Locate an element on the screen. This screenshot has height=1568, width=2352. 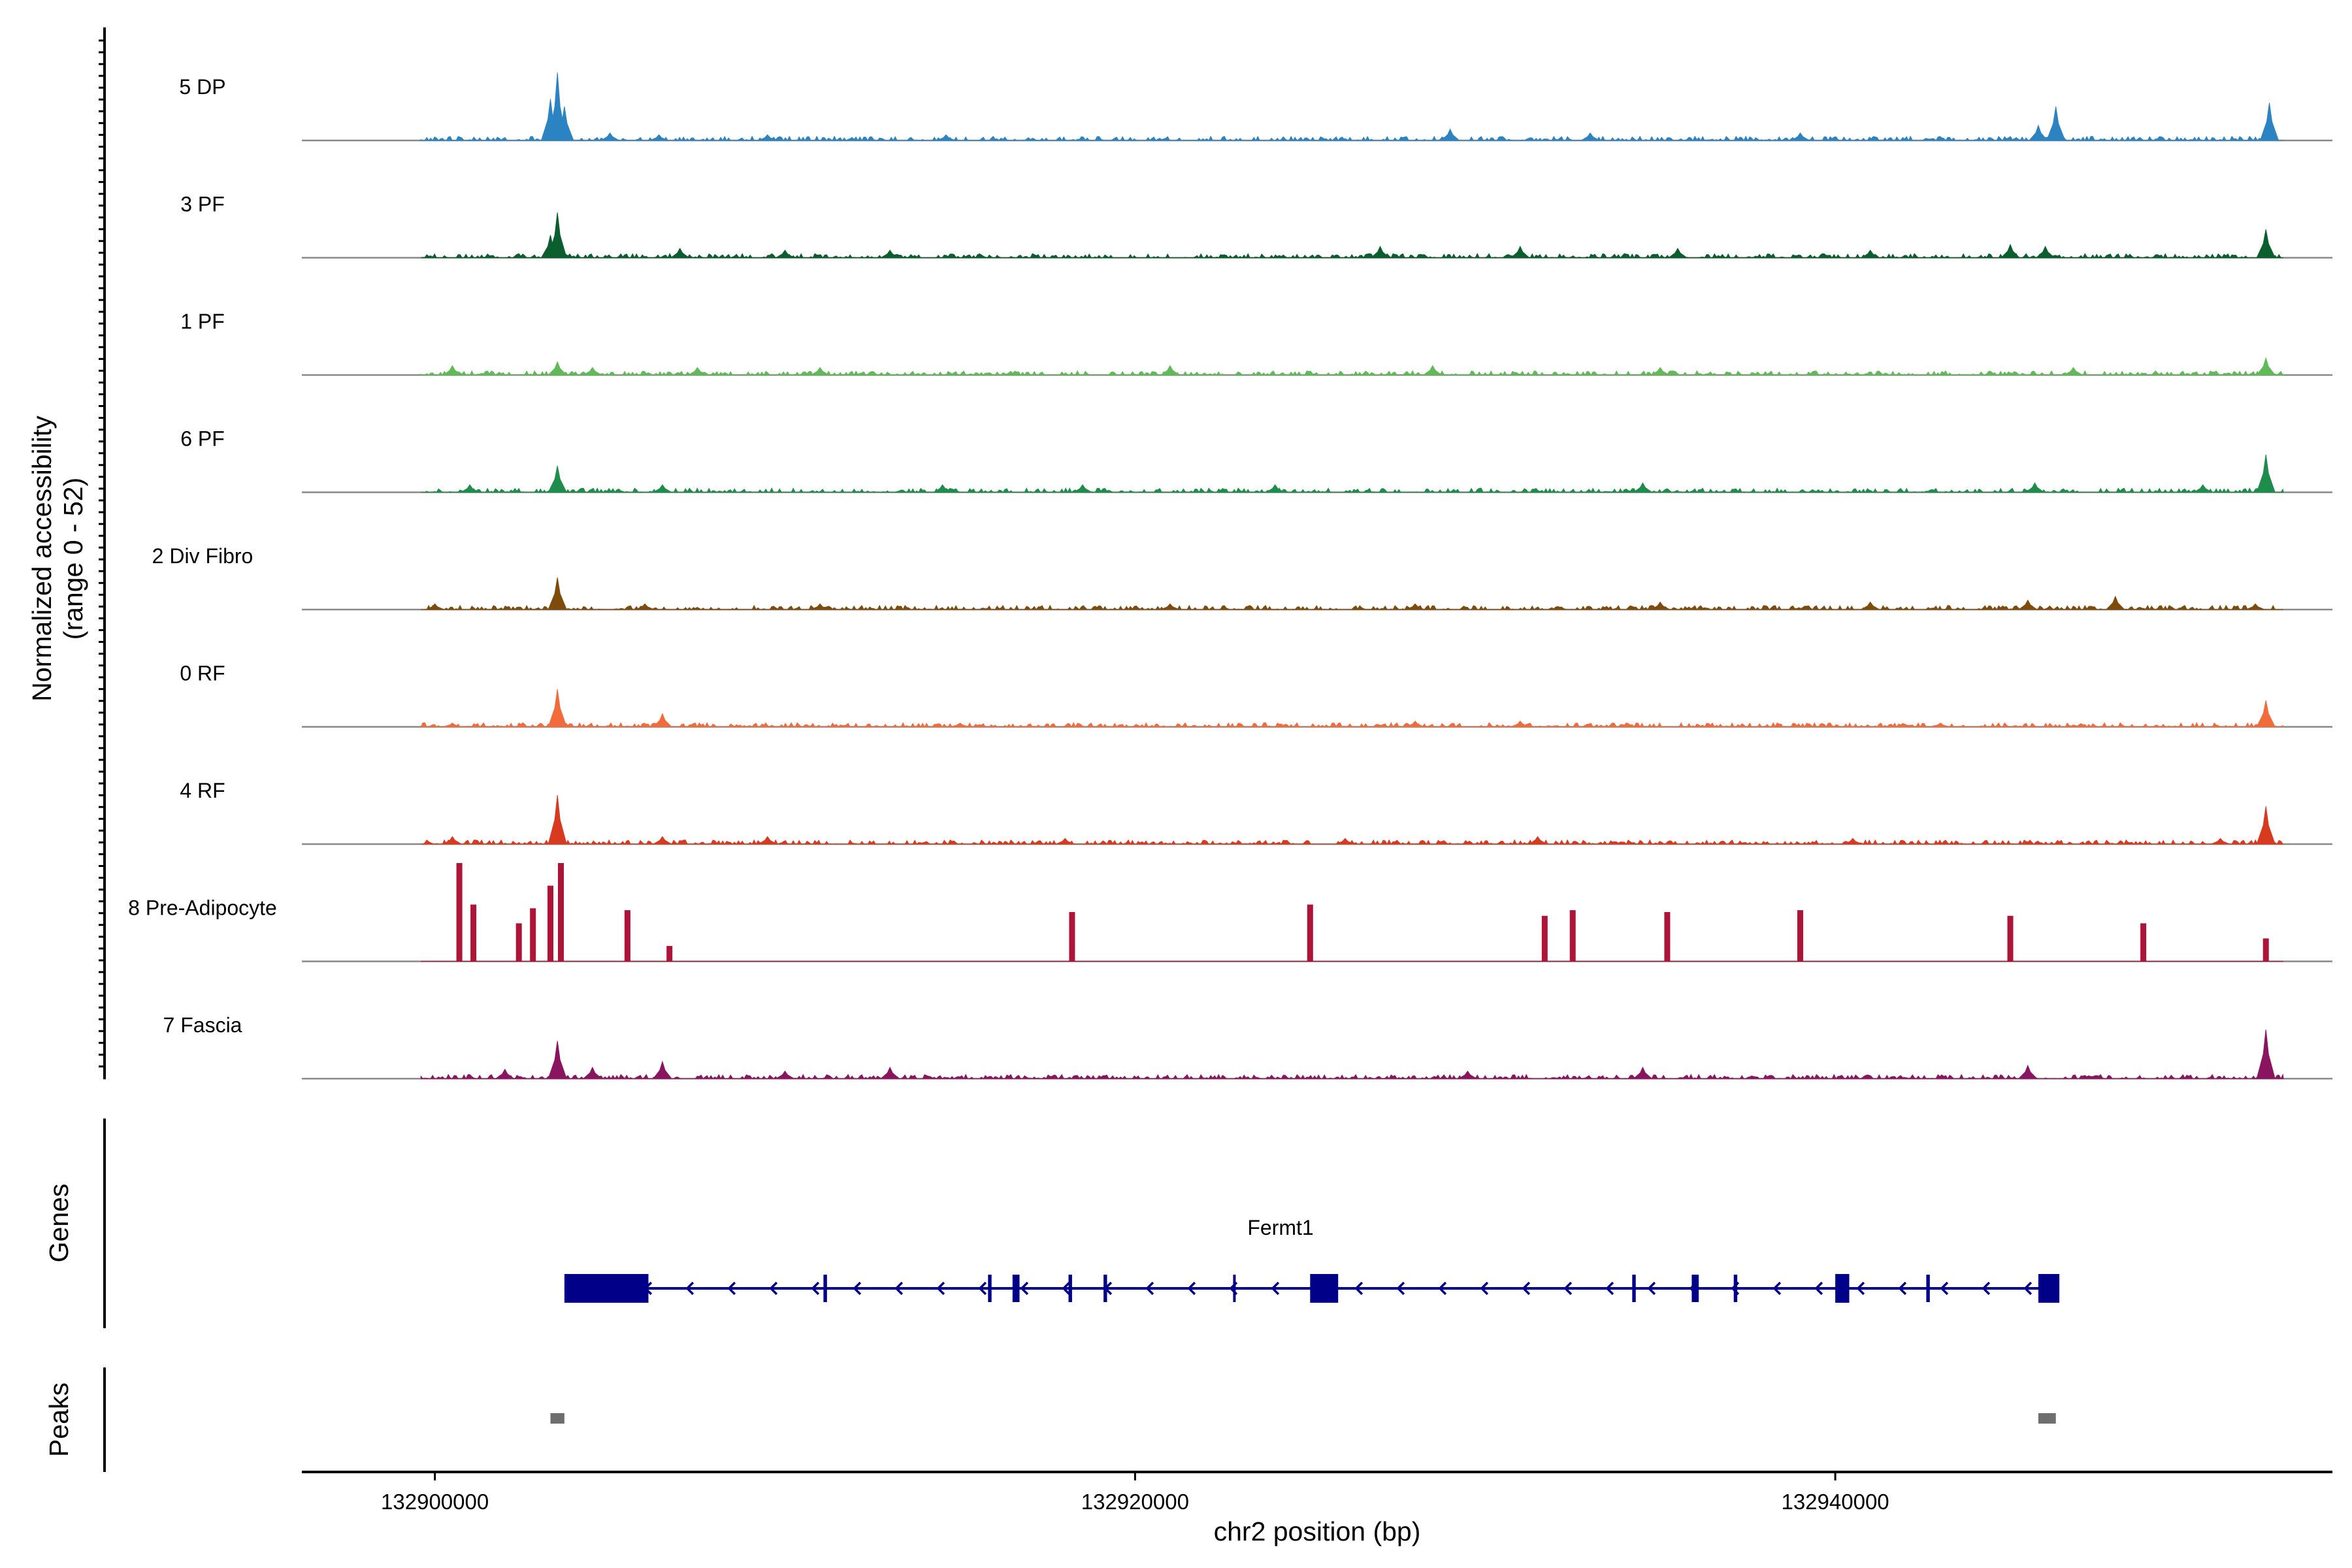
track: 2 Div Fibro is located at coordinates (1242, 577).